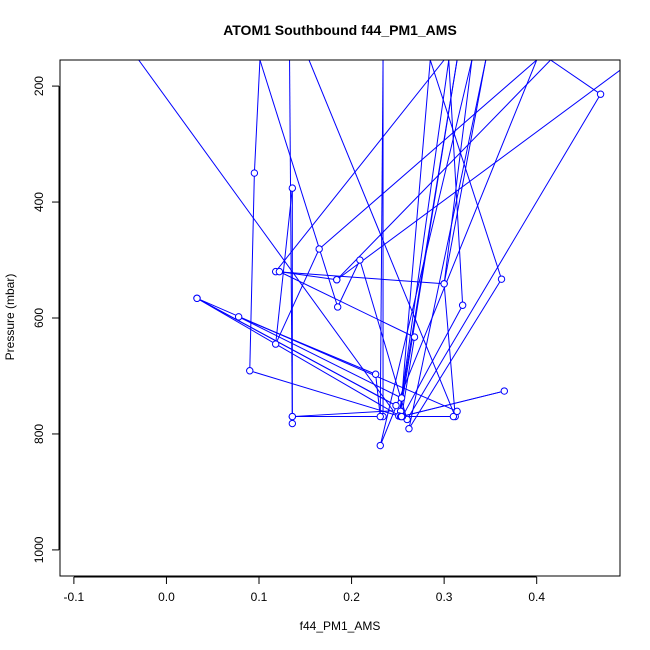 The width and height of the screenshot is (650, 650). What do you see at coordinates (536, 597) in the screenshot?
I see `x-tick-label: 0.4` at bounding box center [536, 597].